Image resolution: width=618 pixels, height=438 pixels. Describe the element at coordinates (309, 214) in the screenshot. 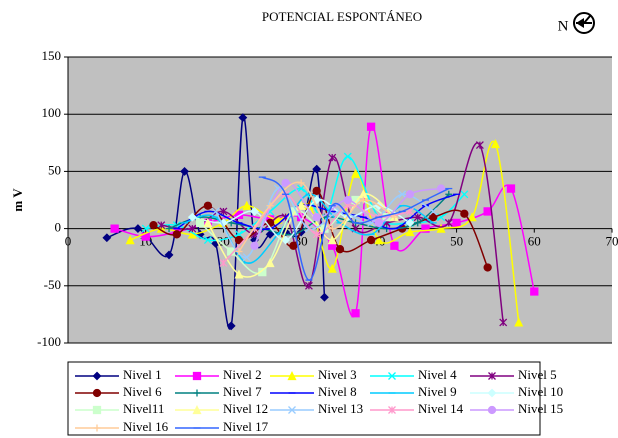

I see `series-line` at that location.